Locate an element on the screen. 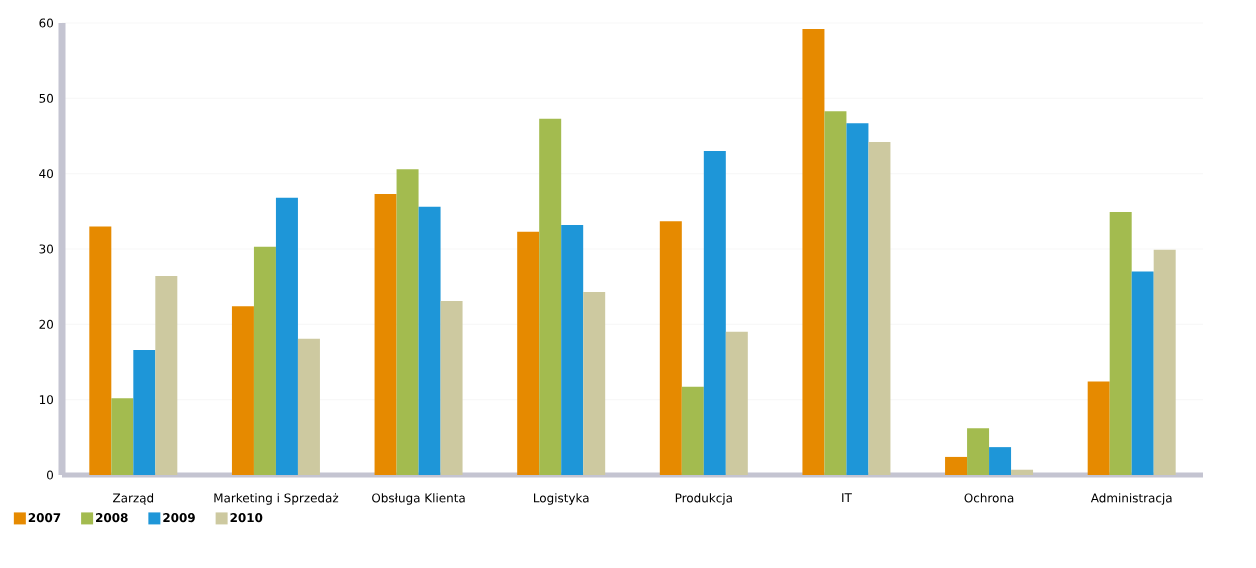  y-tick-label: 0 is located at coordinates (50, 475).